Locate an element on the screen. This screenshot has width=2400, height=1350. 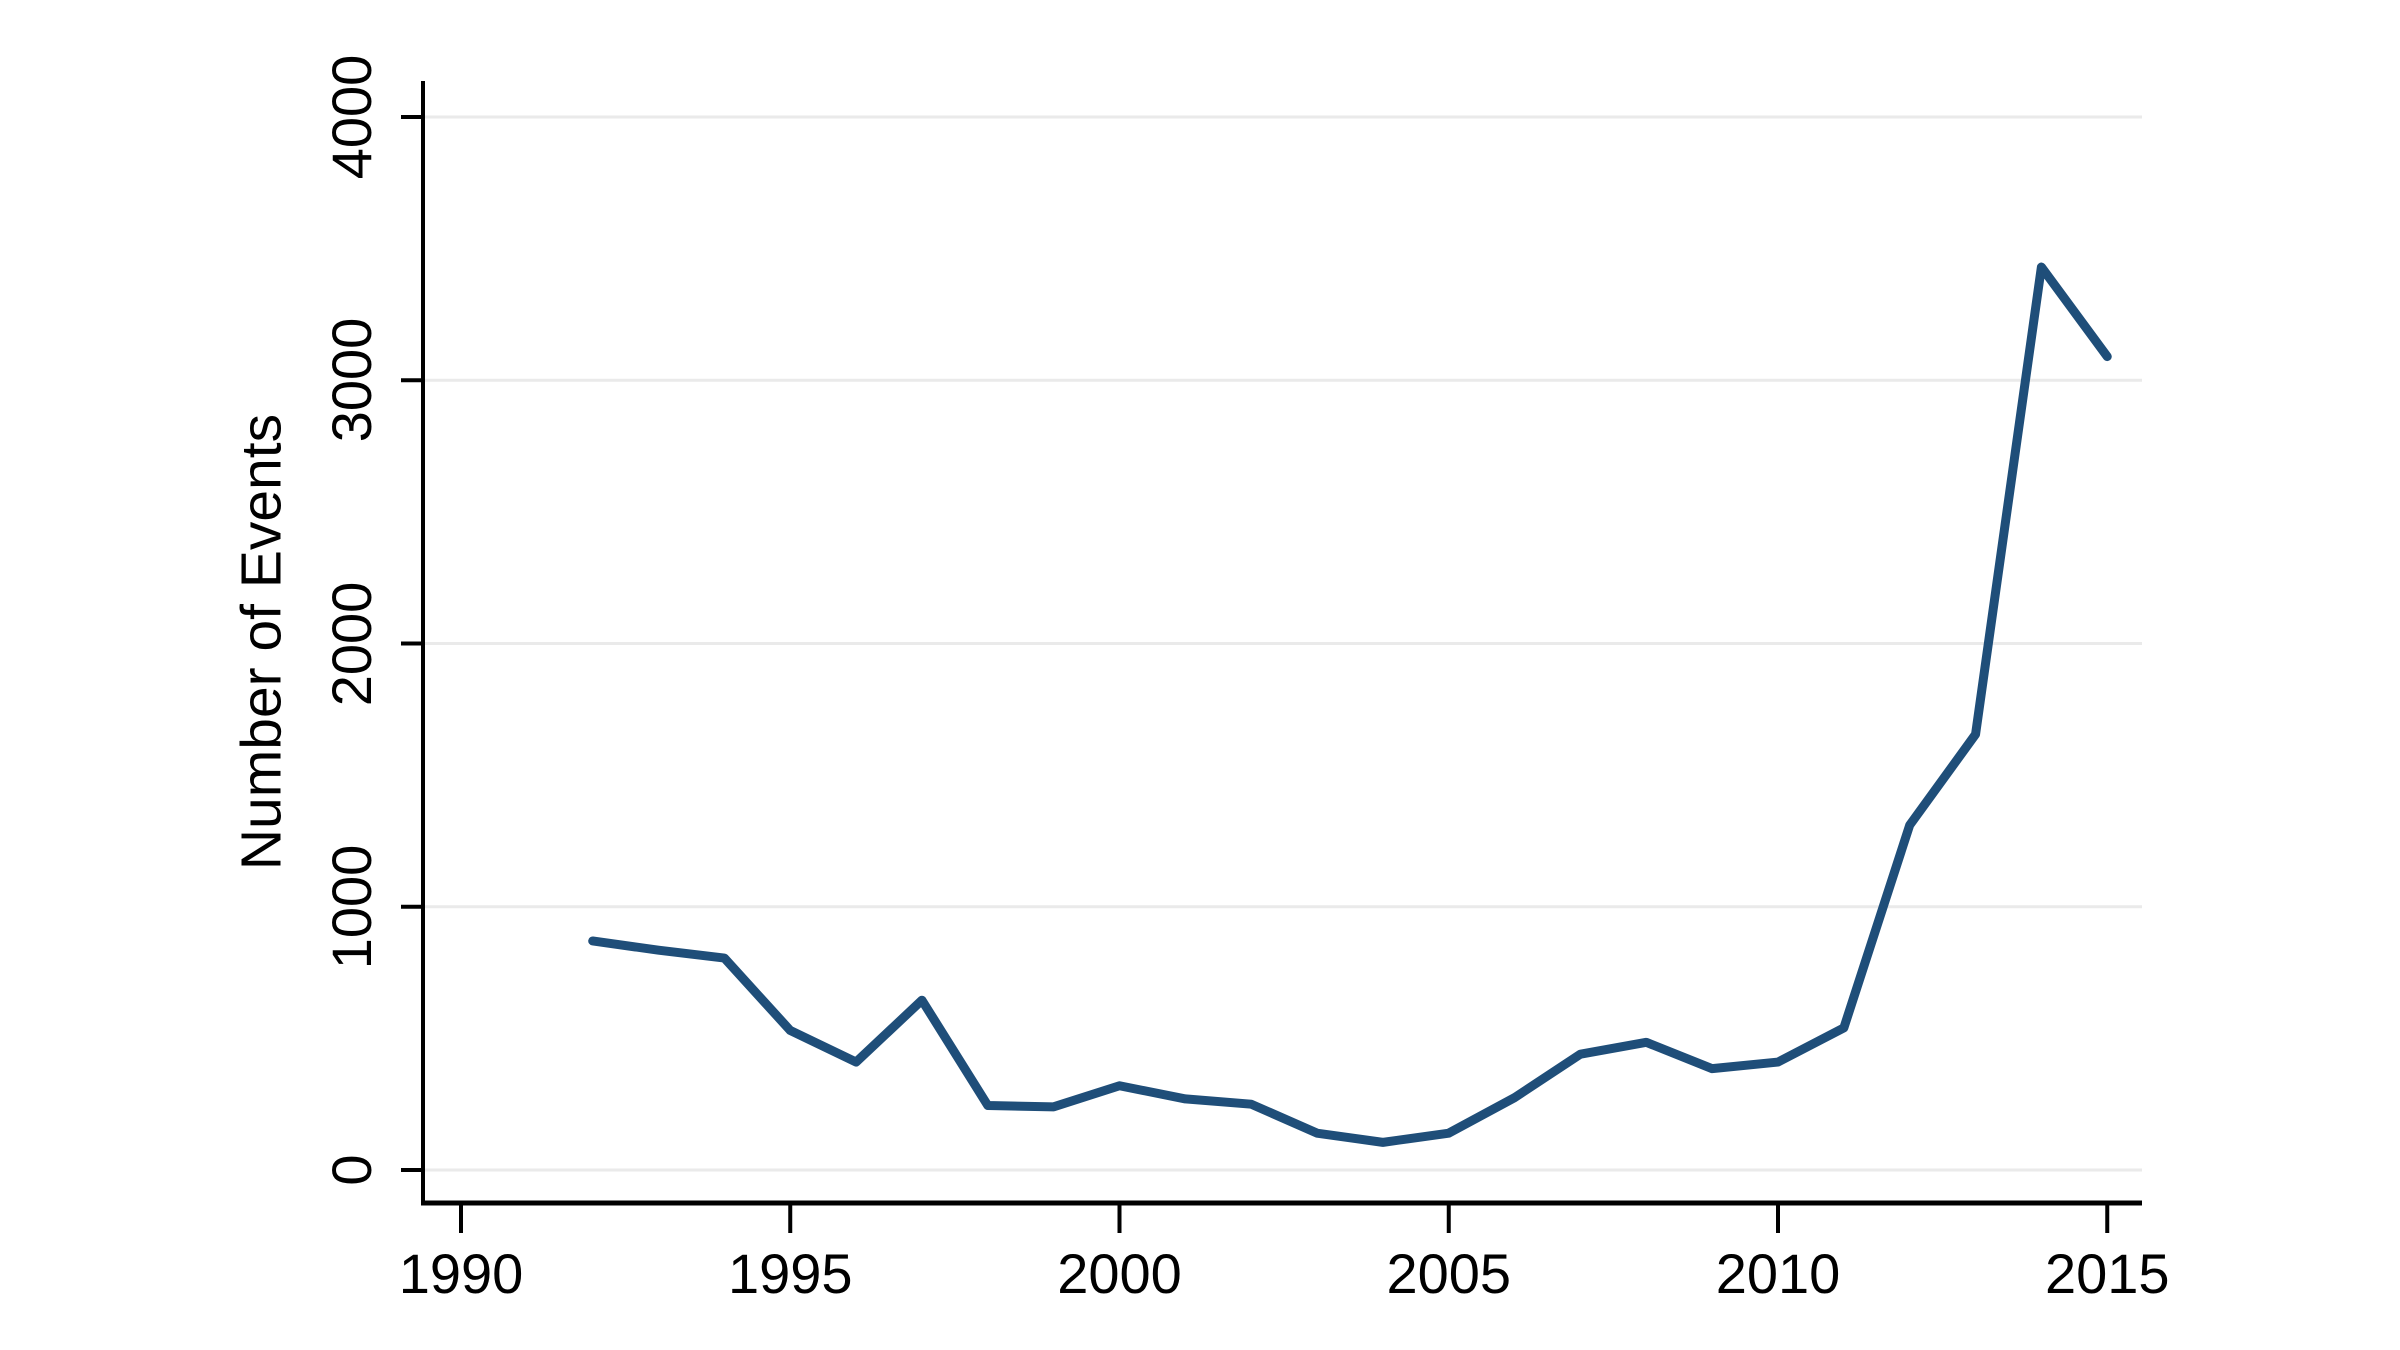
y-tick-label-2000: 2000 is located at coordinates (351, 643).